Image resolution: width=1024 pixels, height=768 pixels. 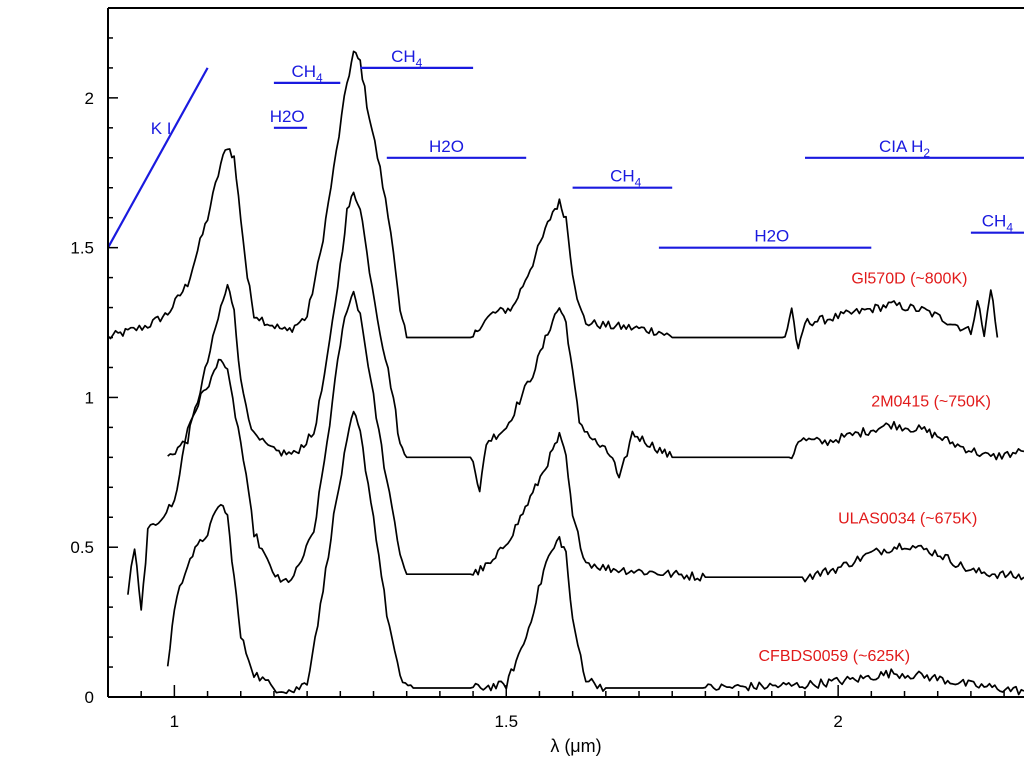 What do you see at coordinates (161, 128) in the screenshot?
I see `feature-label-0: K I` at bounding box center [161, 128].